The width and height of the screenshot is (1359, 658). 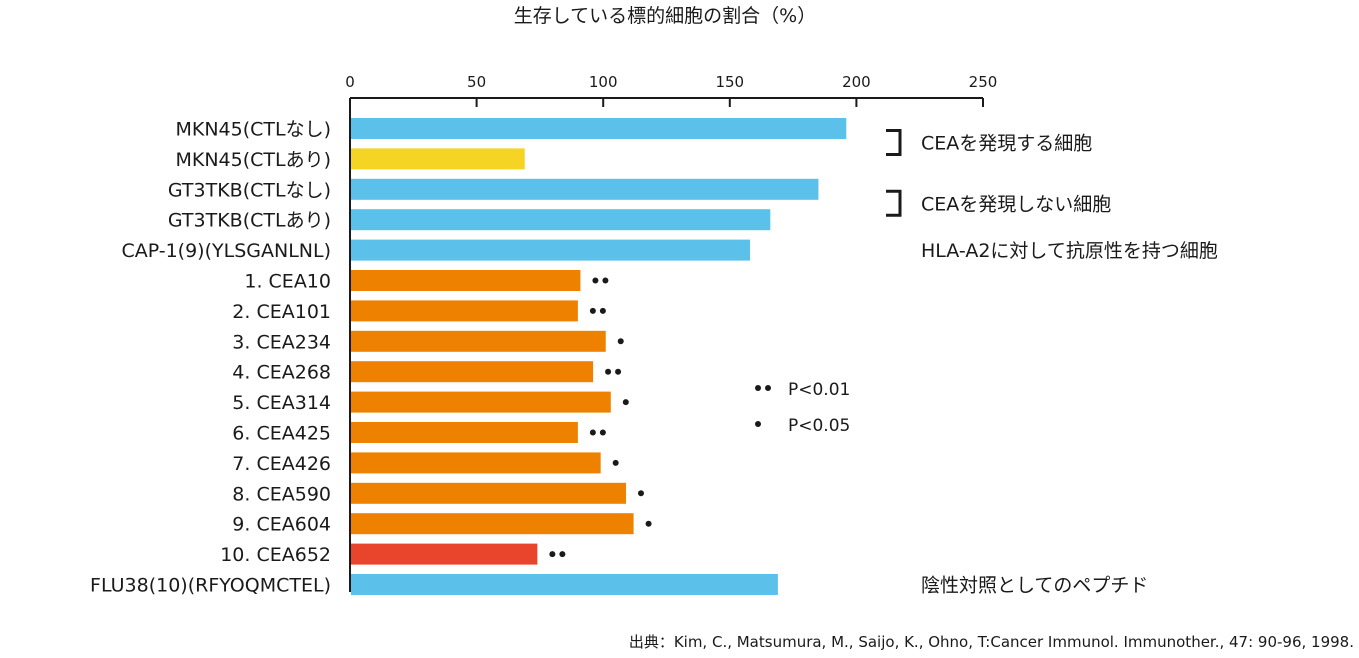 I want to click on category-label: 9. CEA604, so click(x=281, y=525).